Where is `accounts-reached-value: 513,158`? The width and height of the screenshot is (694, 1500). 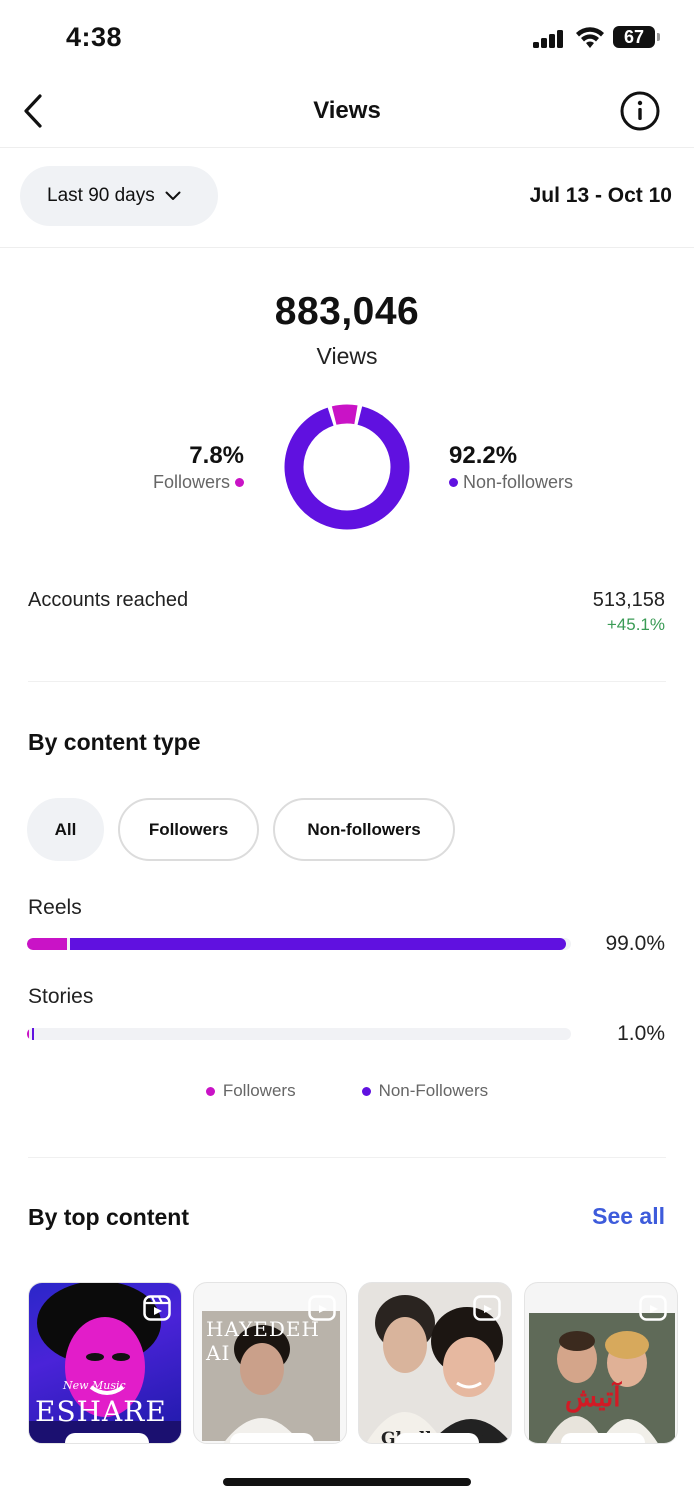
accounts-reached-value: 513,158 is located at coordinates (628, 600).